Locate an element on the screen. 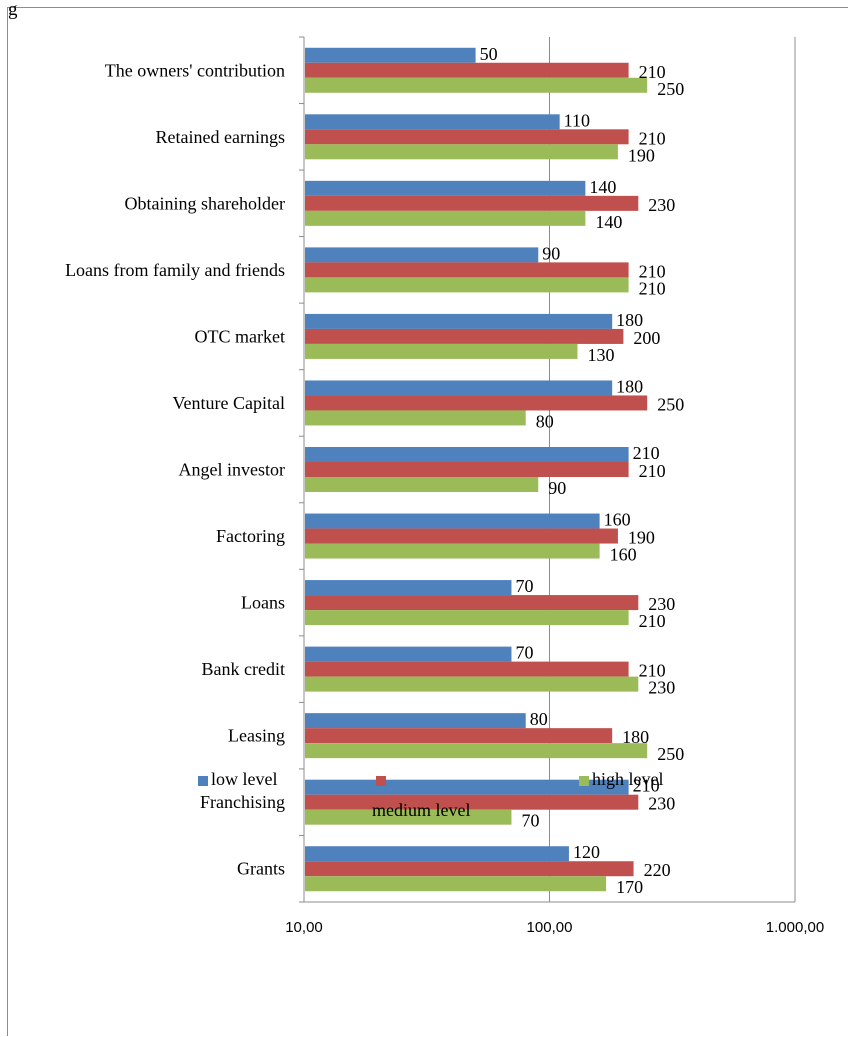  category-label-otc-market: OTC market is located at coordinates (240, 336).